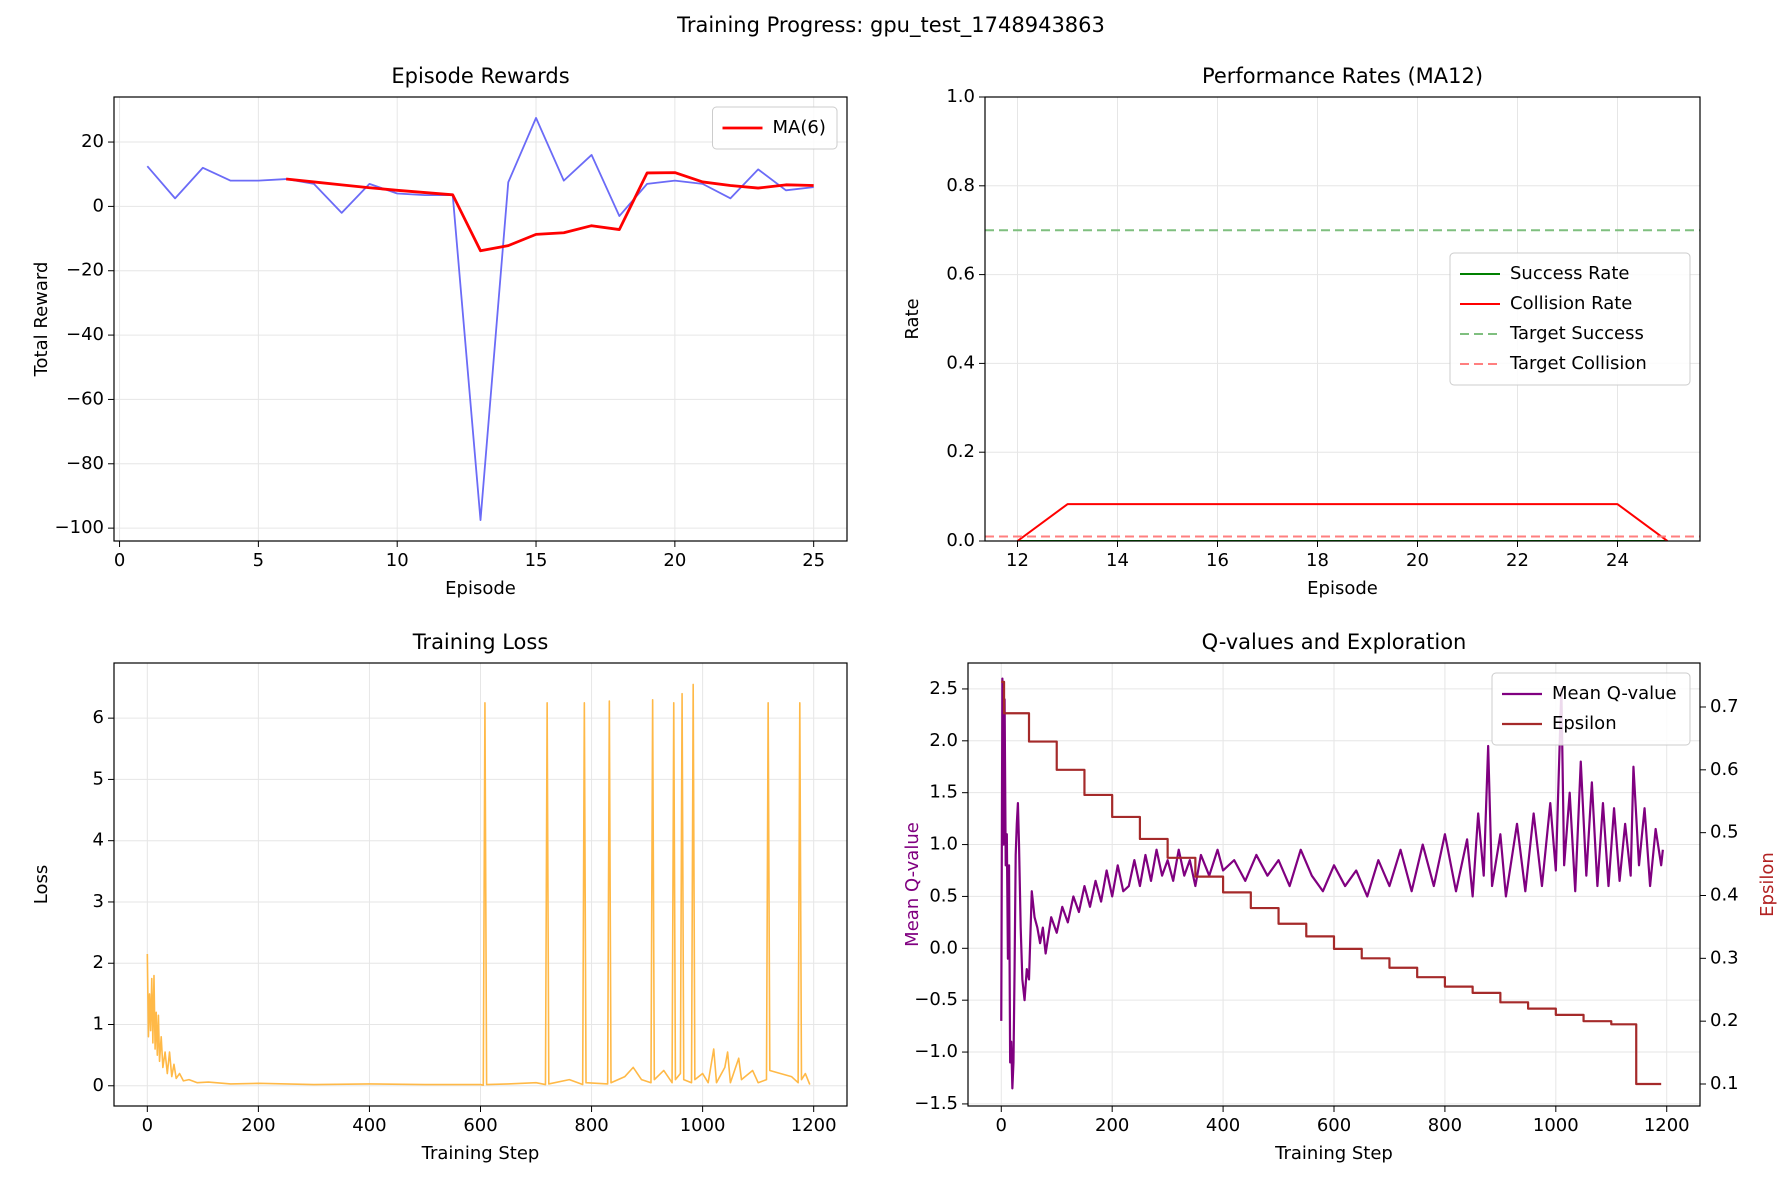  Describe the element at coordinates (98, 778) in the screenshot. I see `y-tick-label: 5` at that location.